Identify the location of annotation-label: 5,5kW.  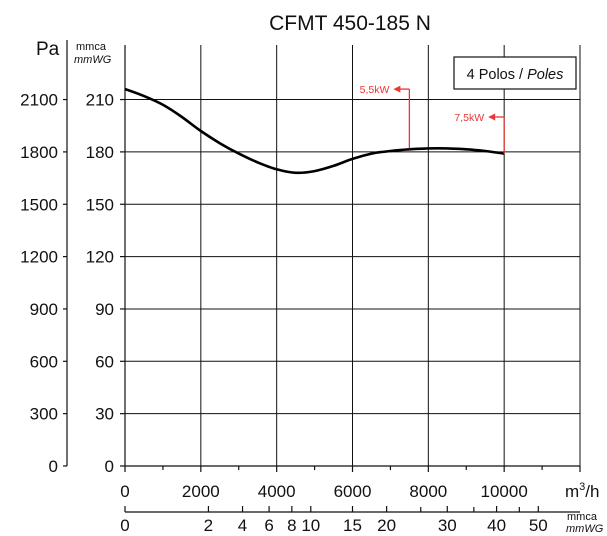
(375, 90).